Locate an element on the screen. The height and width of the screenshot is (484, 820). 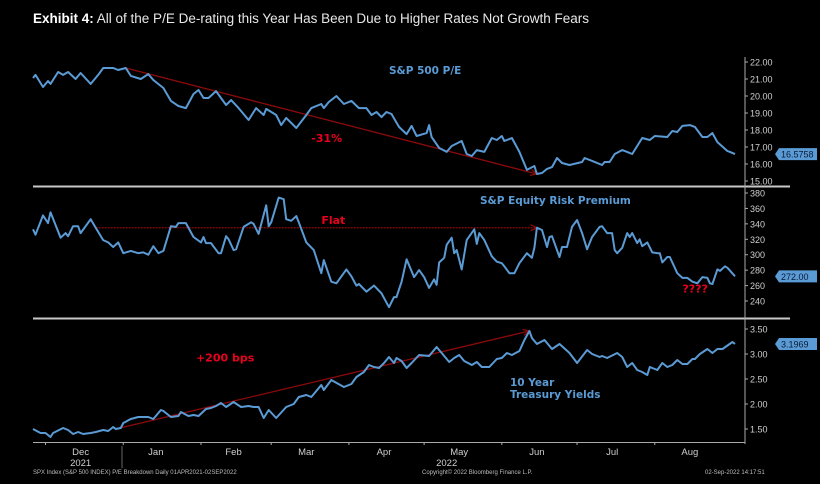
y-tick-label: 360 is located at coordinates (757, 209).